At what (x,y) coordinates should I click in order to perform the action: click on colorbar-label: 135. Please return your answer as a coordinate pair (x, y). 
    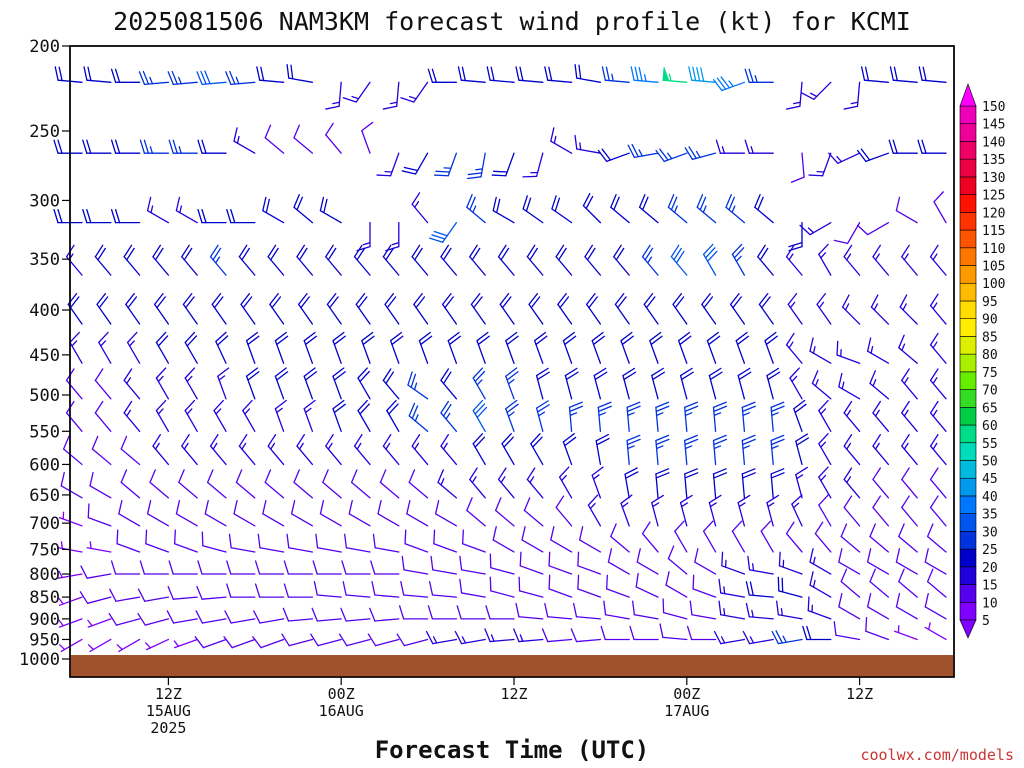
    Looking at the image, I should click on (993, 160).